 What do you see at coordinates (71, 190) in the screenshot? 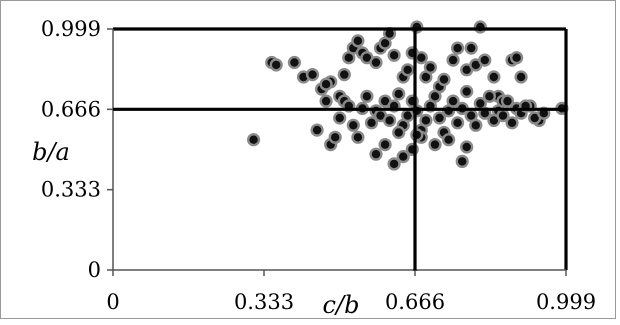
I see `y-tick-label: 0.333` at bounding box center [71, 190].